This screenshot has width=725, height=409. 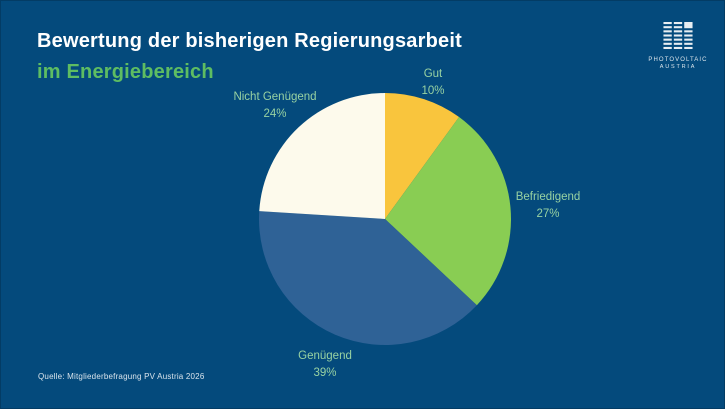 I want to click on pie-slice-befriedigend, so click(x=448, y=211).